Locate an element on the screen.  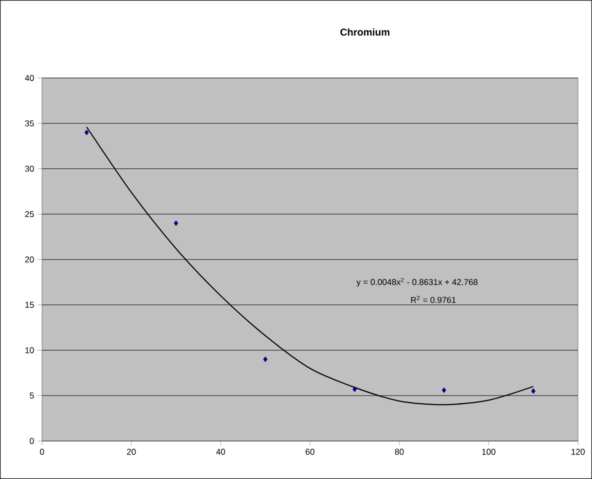
x-tick-label: 120 is located at coordinates (578, 451).